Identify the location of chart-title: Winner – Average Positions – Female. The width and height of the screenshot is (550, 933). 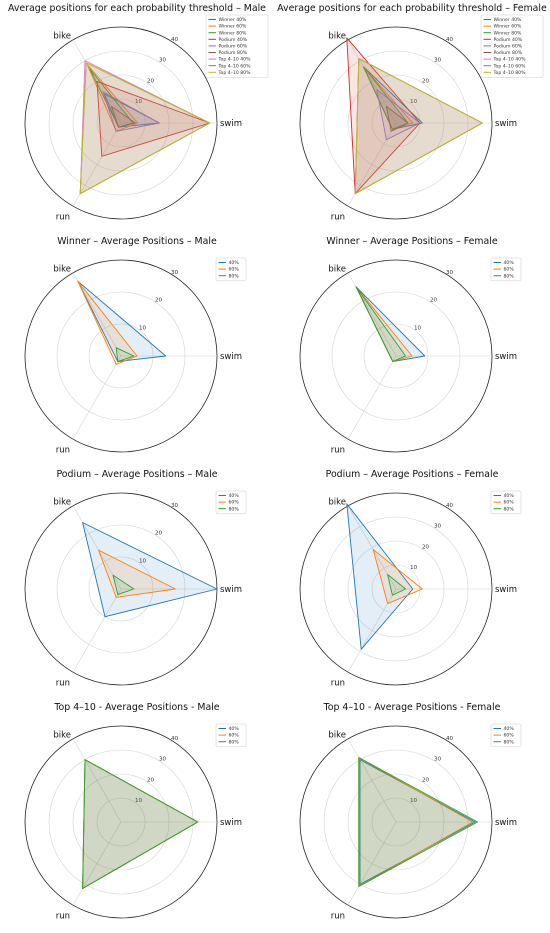
(411, 241).